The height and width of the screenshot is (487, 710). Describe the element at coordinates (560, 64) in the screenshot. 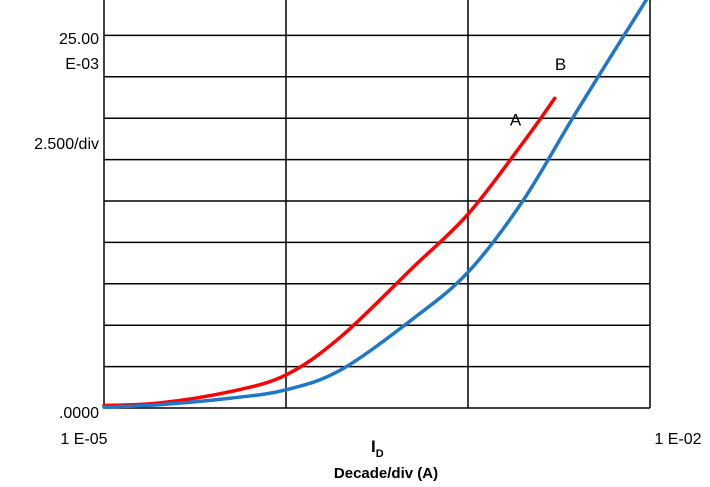

I see `series-b-label: B` at that location.